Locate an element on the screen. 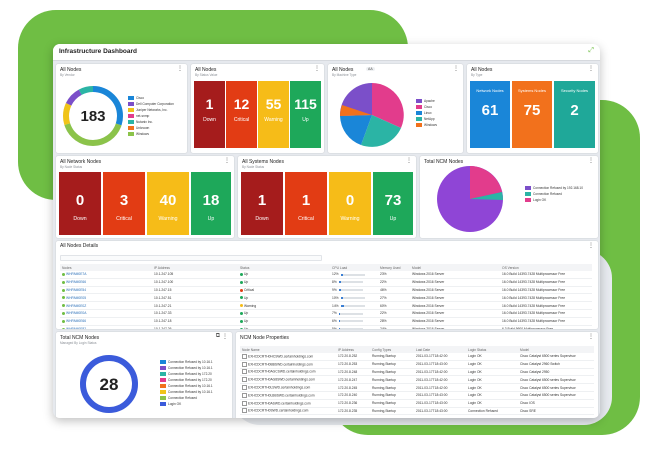  legend-item: Juniper Networks, Inc. is located at coordinates (151, 110).